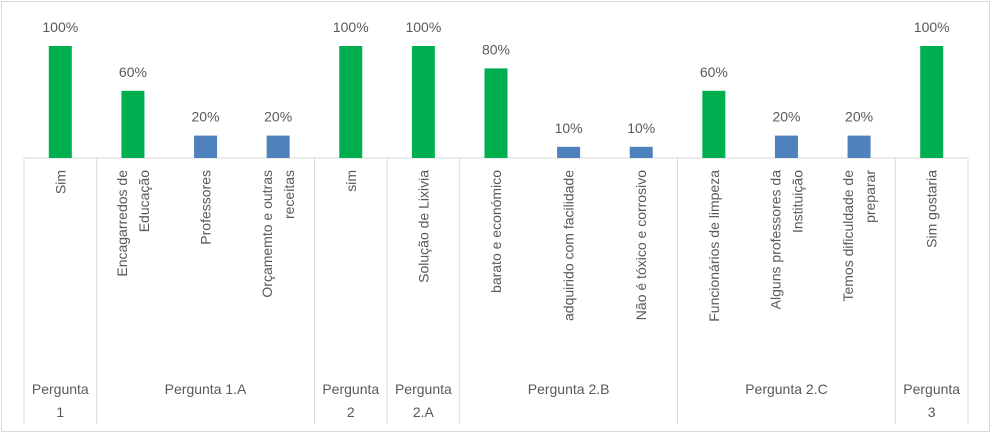  Describe the element at coordinates (423, 226) in the screenshot. I see `category-label: Solução de Lixivia` at that location.